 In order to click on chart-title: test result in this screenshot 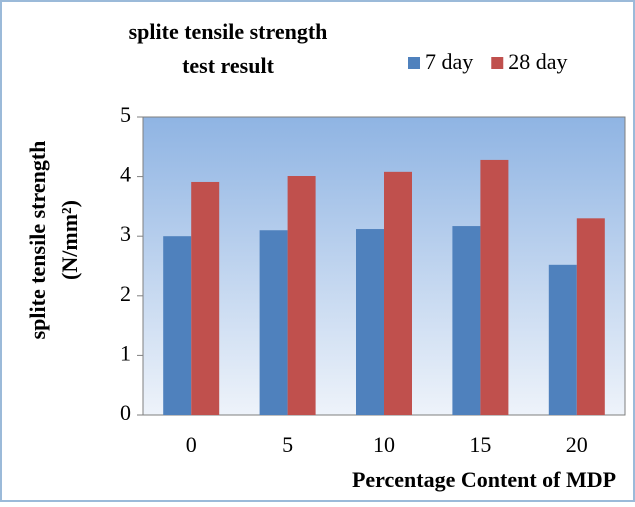, I will do `click(228, 65)`.